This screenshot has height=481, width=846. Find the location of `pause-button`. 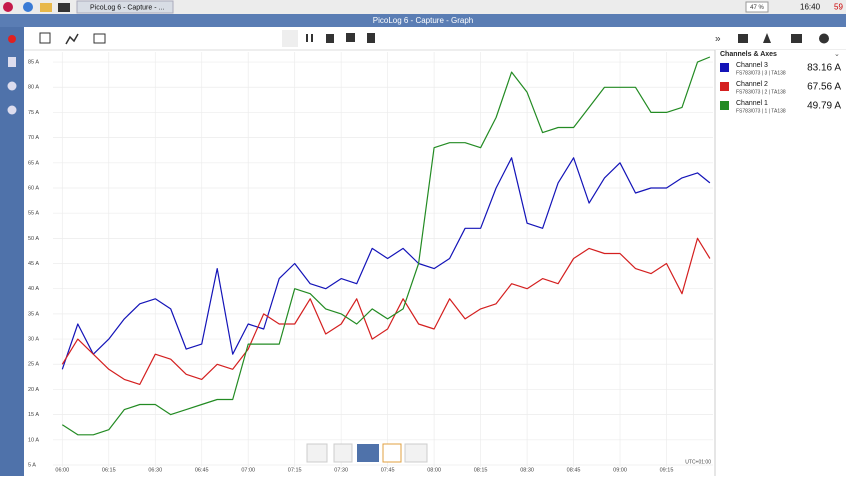

pause-button is located at coordinates (307, 38).